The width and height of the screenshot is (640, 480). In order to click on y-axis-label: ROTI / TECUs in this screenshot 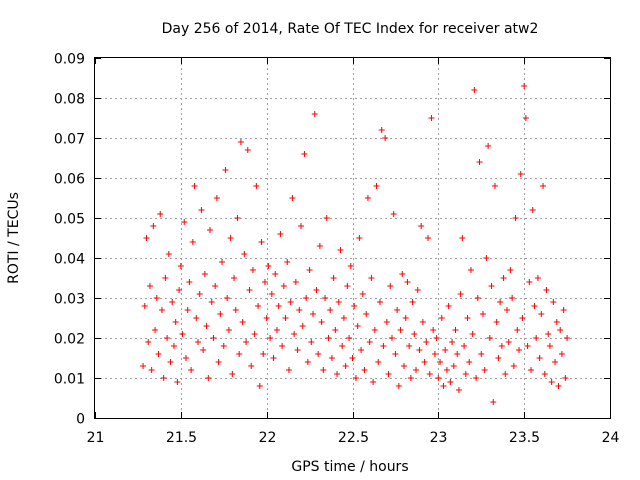, I will do `click(14, 238)`.